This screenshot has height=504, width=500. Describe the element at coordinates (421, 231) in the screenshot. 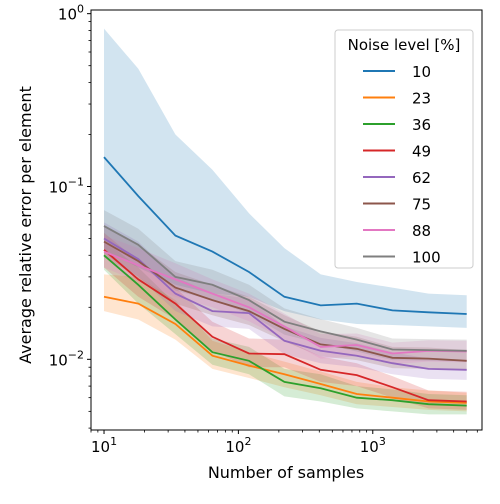

I see `legend-label-88: 88` at that location.